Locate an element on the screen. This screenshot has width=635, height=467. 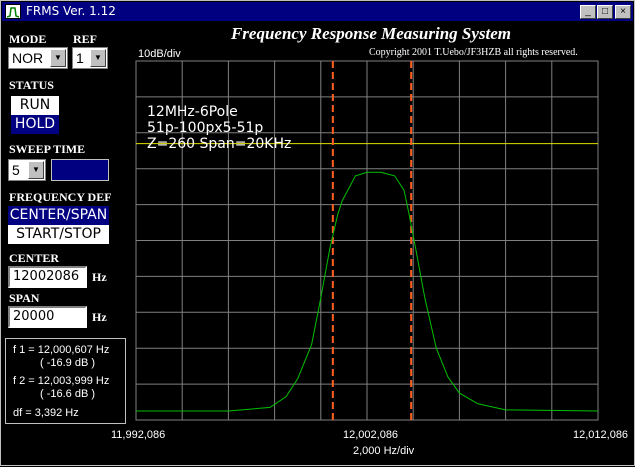
maximize-button: □ is located at coordinates (605, 12).